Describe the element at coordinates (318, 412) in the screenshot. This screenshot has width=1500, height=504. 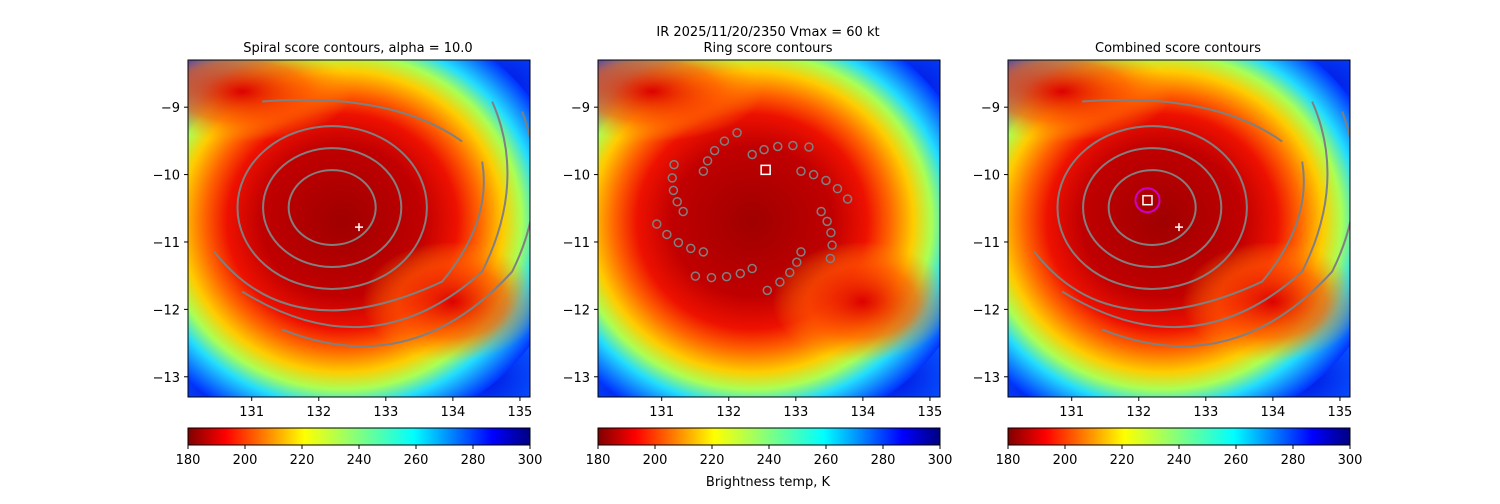
I see `x-tick-label: 132` at that location.